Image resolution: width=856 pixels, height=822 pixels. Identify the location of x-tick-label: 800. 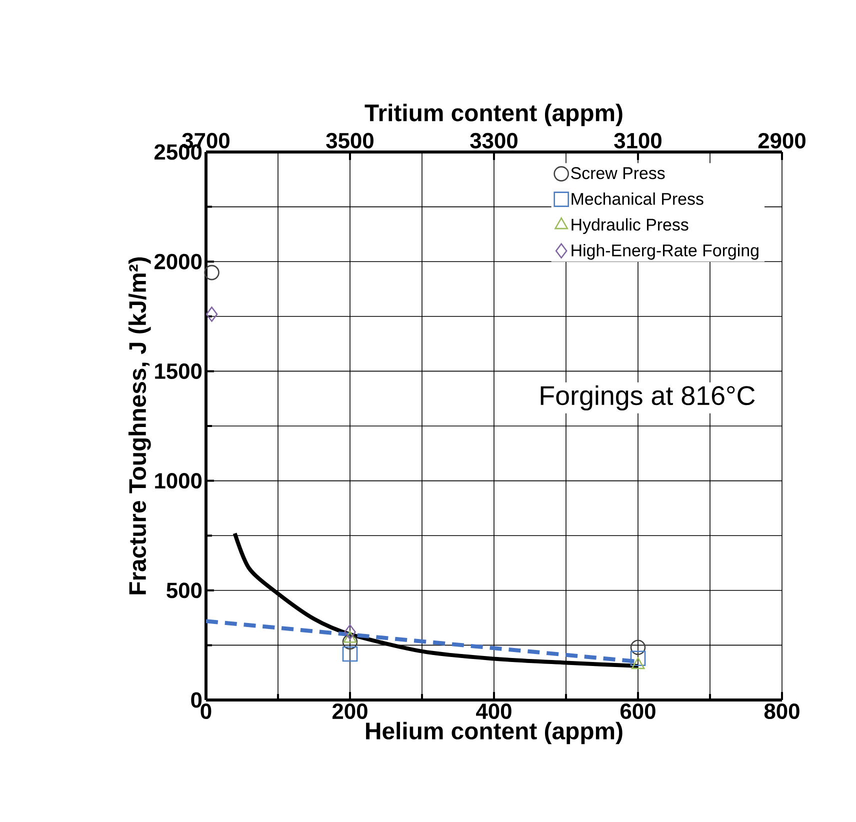
(782, 712).